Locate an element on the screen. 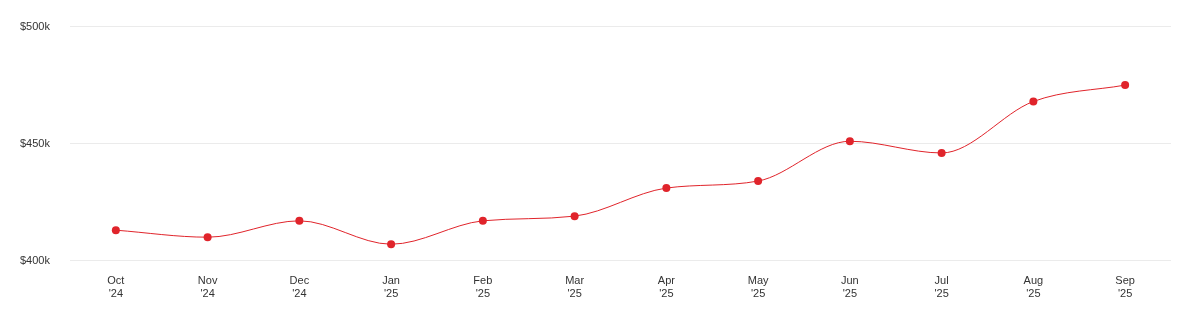 The height and width of the screenshot is (321, 1177). x-tick-label: Mar '25 is located at coordinates (575, 287).